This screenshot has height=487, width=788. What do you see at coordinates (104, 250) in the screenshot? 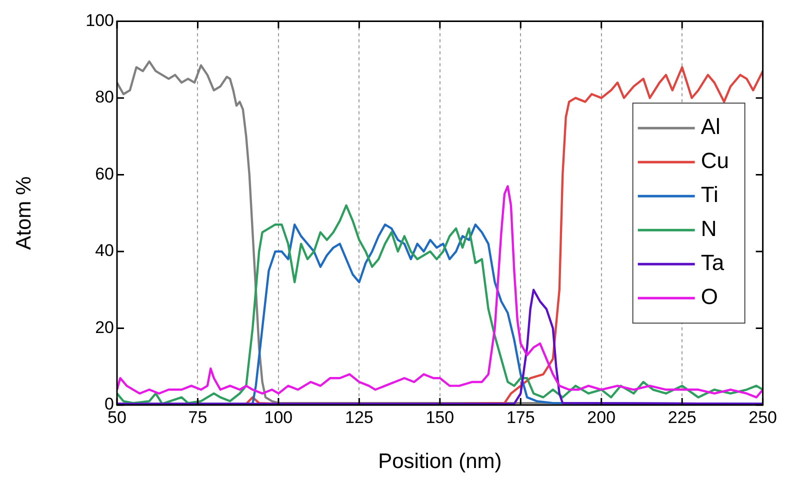
I see `y-tick-label: 40` at bounding box center [104, 250].